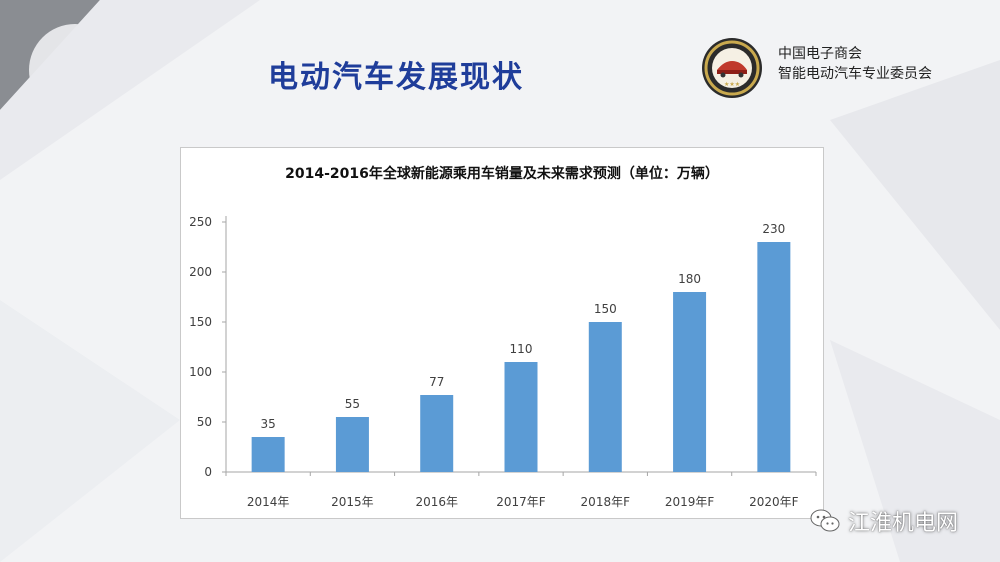 The image size is (1000, 562). Describe the element at coordinates (825, 520) in the screenshot. I see `wechat-icon` at that location.